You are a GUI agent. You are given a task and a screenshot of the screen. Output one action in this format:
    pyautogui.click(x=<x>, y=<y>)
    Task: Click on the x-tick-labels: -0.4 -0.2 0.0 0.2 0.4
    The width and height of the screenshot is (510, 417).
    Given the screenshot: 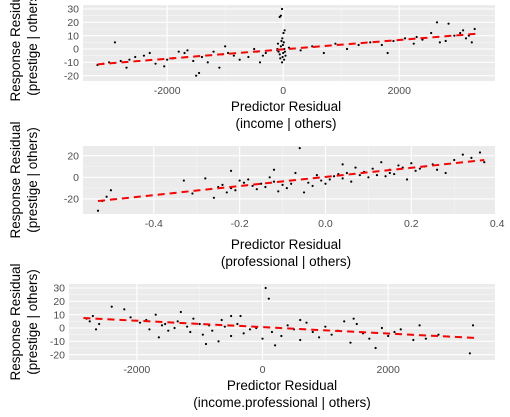 What is the action you would take?
    pyautogui.click(x=325, y=224)
    